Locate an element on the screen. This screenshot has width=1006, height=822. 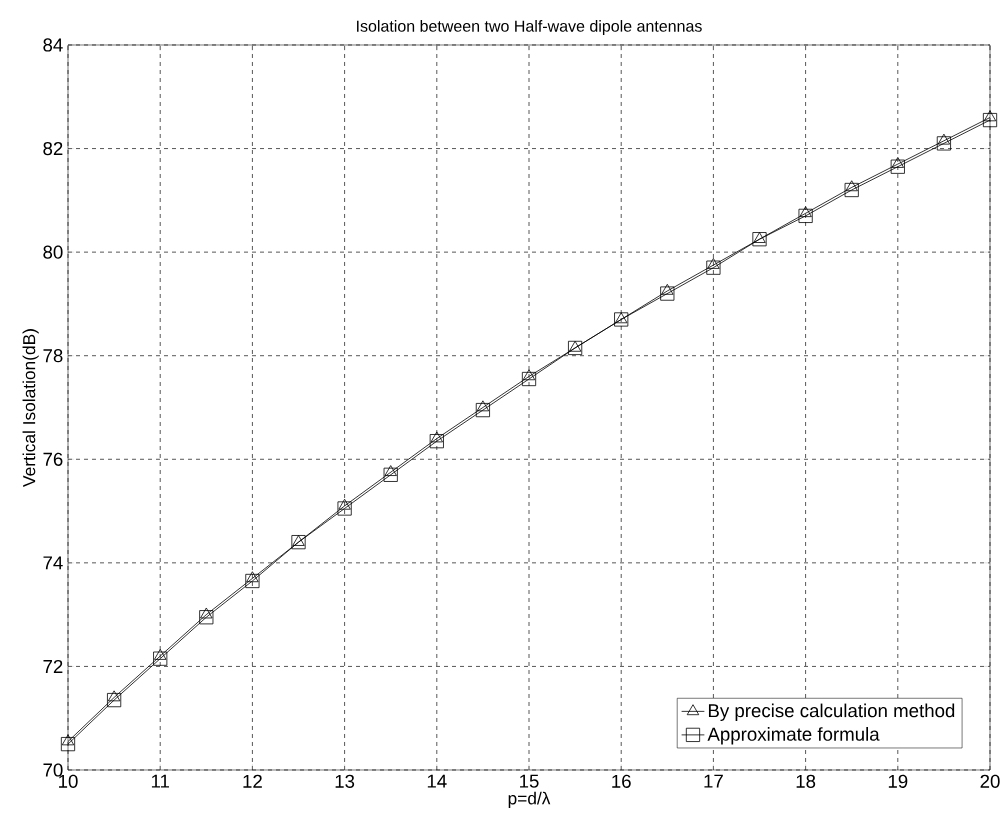
x-tick-label: 16 is located at coordinates (621, 781).